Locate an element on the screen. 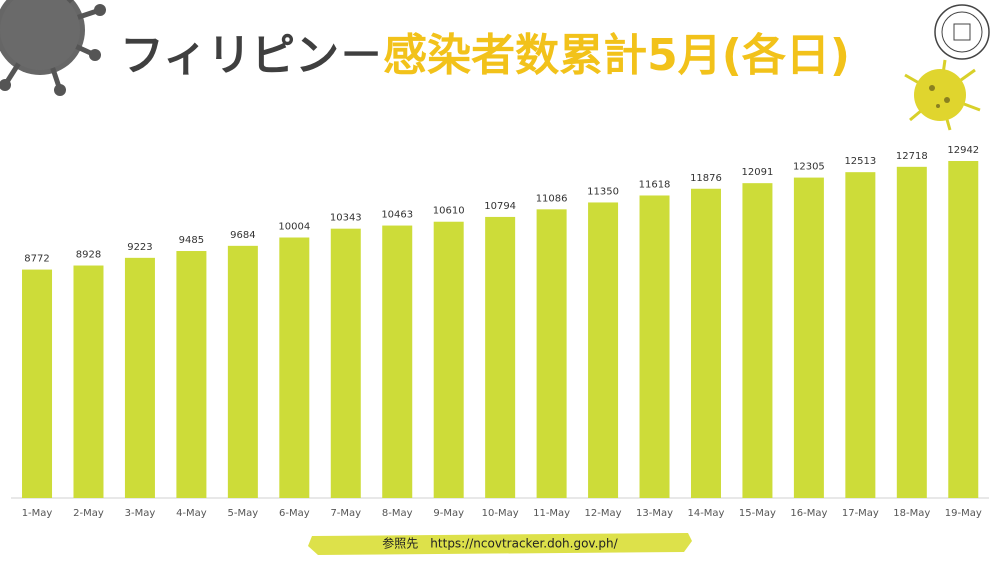 The height and width of the screenshot is (562, 1000). virus-yellow is located at coordinates (942, 95).